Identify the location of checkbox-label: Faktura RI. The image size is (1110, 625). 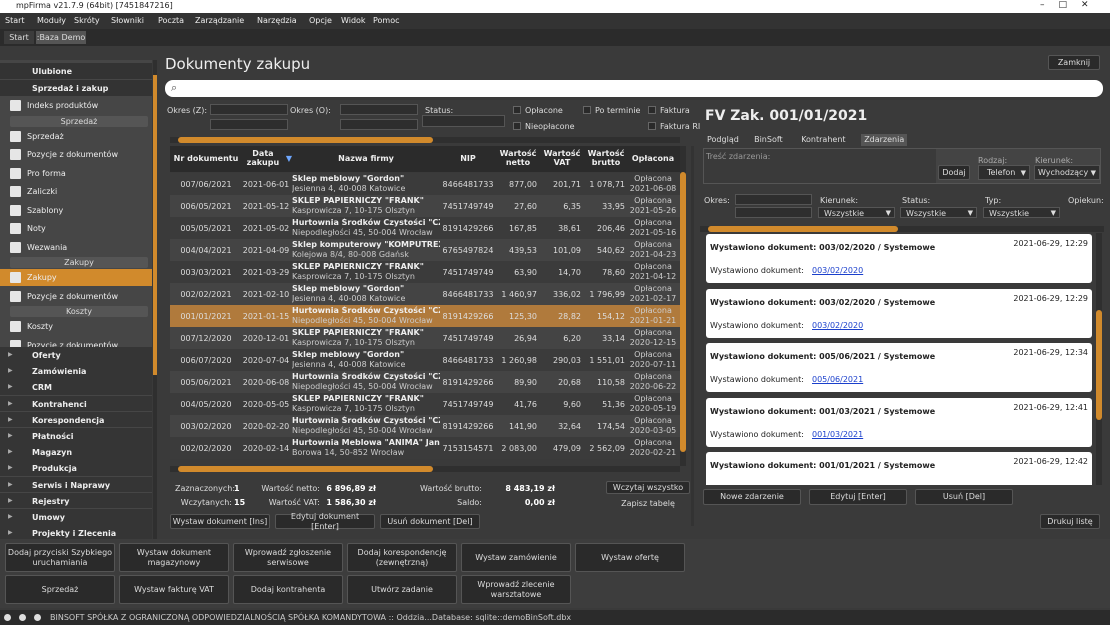
(680, 126).